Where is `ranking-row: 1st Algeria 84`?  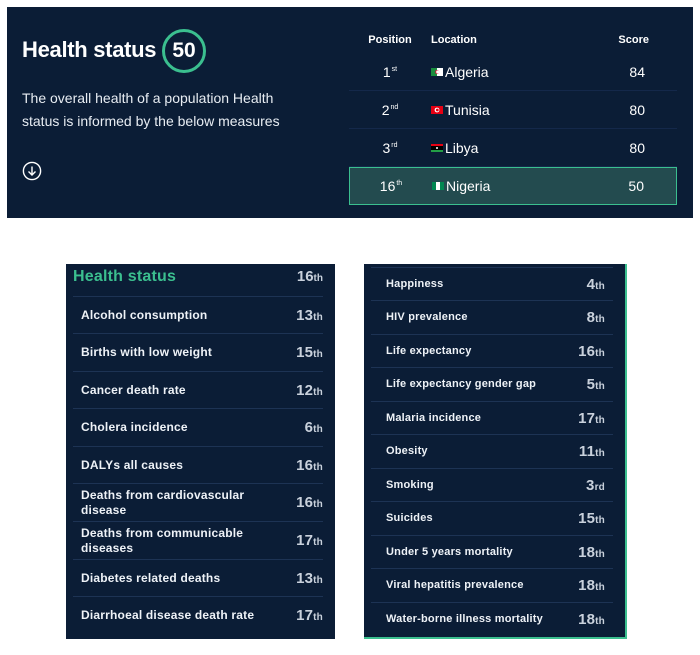 ranking-row: 1st Algeria 84 is located at coordinates (513, 72).